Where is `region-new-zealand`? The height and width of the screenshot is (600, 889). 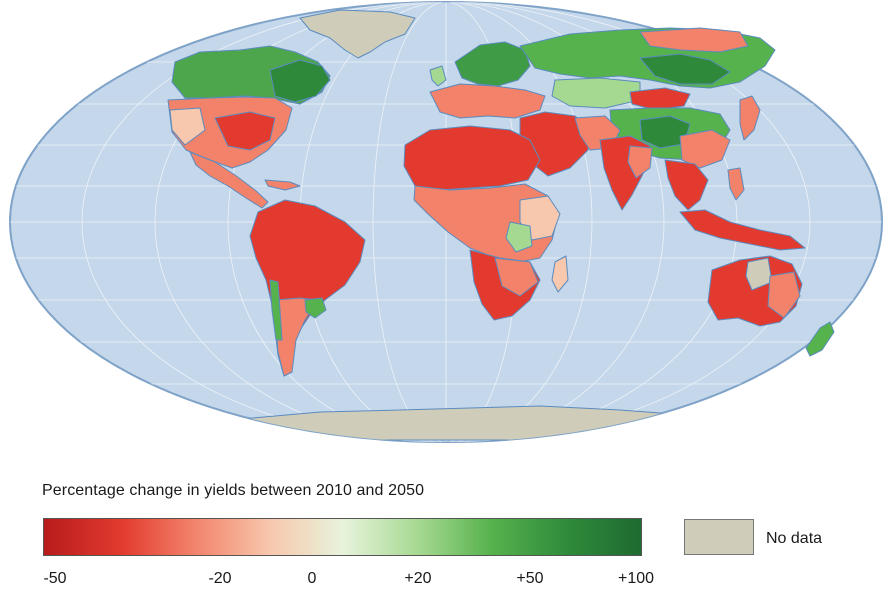 region-new-zealand is located at coordinates (820, 339).